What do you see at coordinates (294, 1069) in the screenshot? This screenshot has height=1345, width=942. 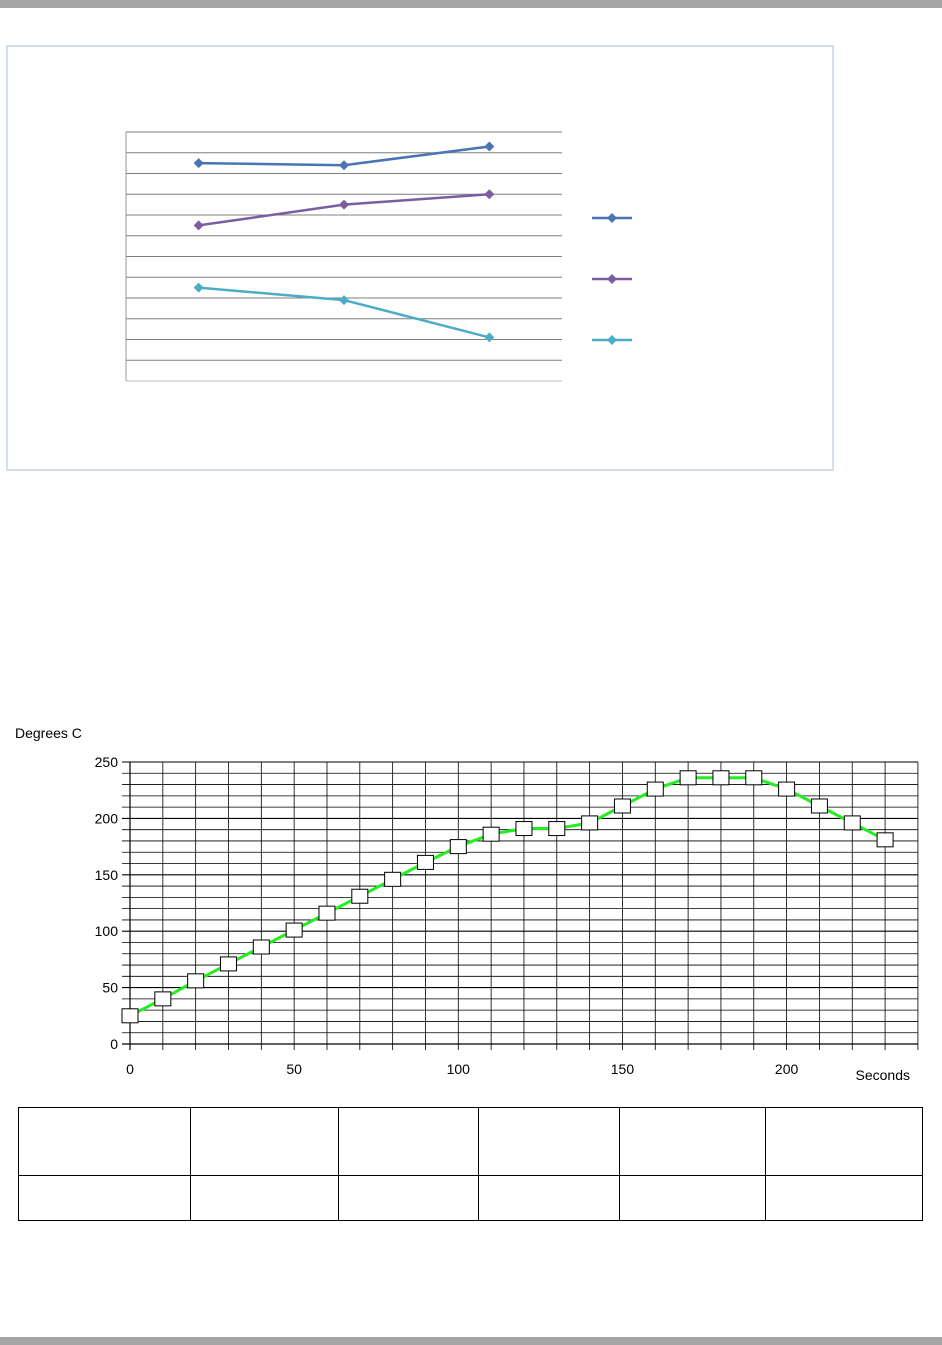 I see `chart2-x-tick-label: 50` at bounding box center [294, 1069].